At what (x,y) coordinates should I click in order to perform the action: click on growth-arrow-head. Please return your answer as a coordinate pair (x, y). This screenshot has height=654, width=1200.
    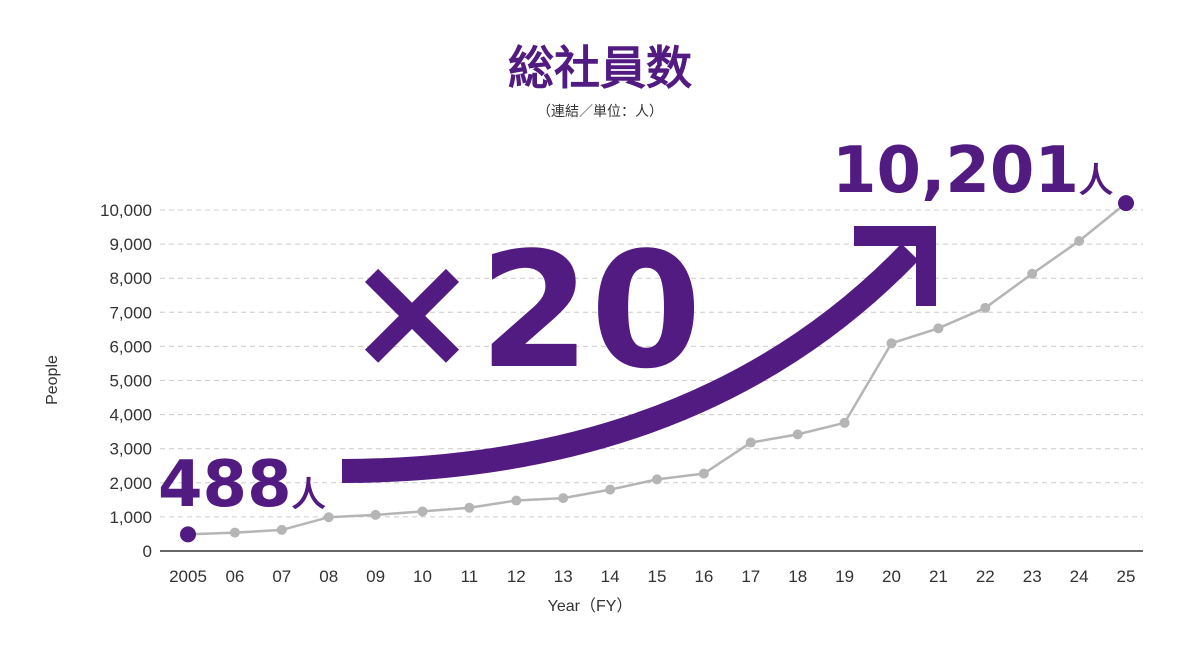
    Looking at the image, I should click on (895, 266).